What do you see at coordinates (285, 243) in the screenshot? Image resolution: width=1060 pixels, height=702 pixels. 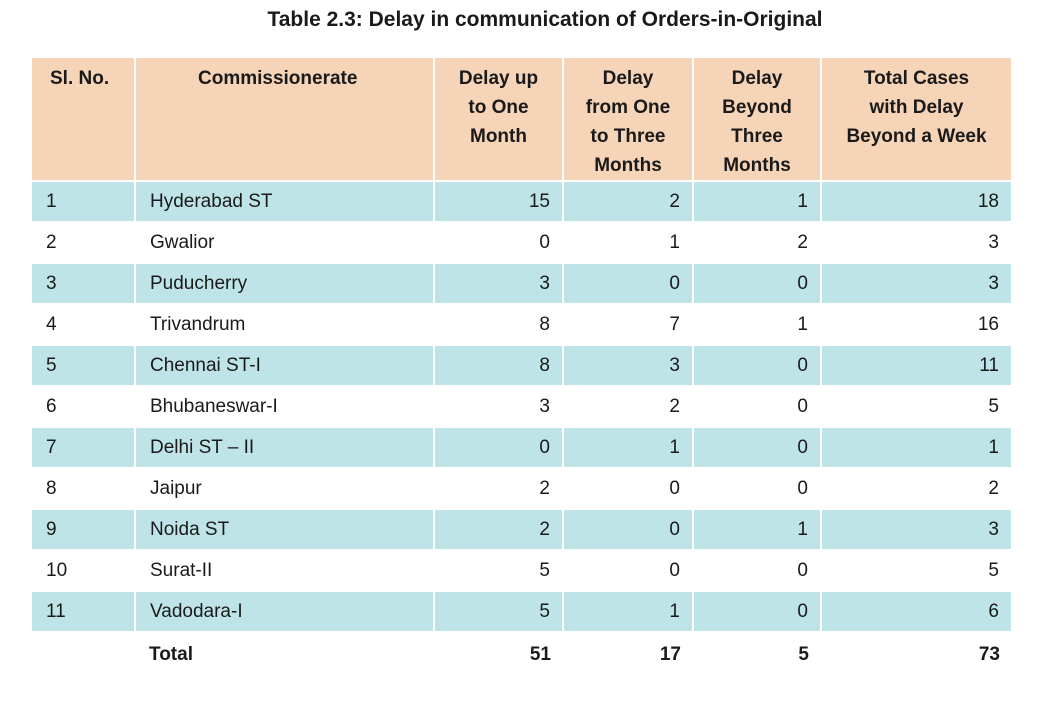 I see `cell-commissionerate: Gwalior` at bounding box center [285, 243].